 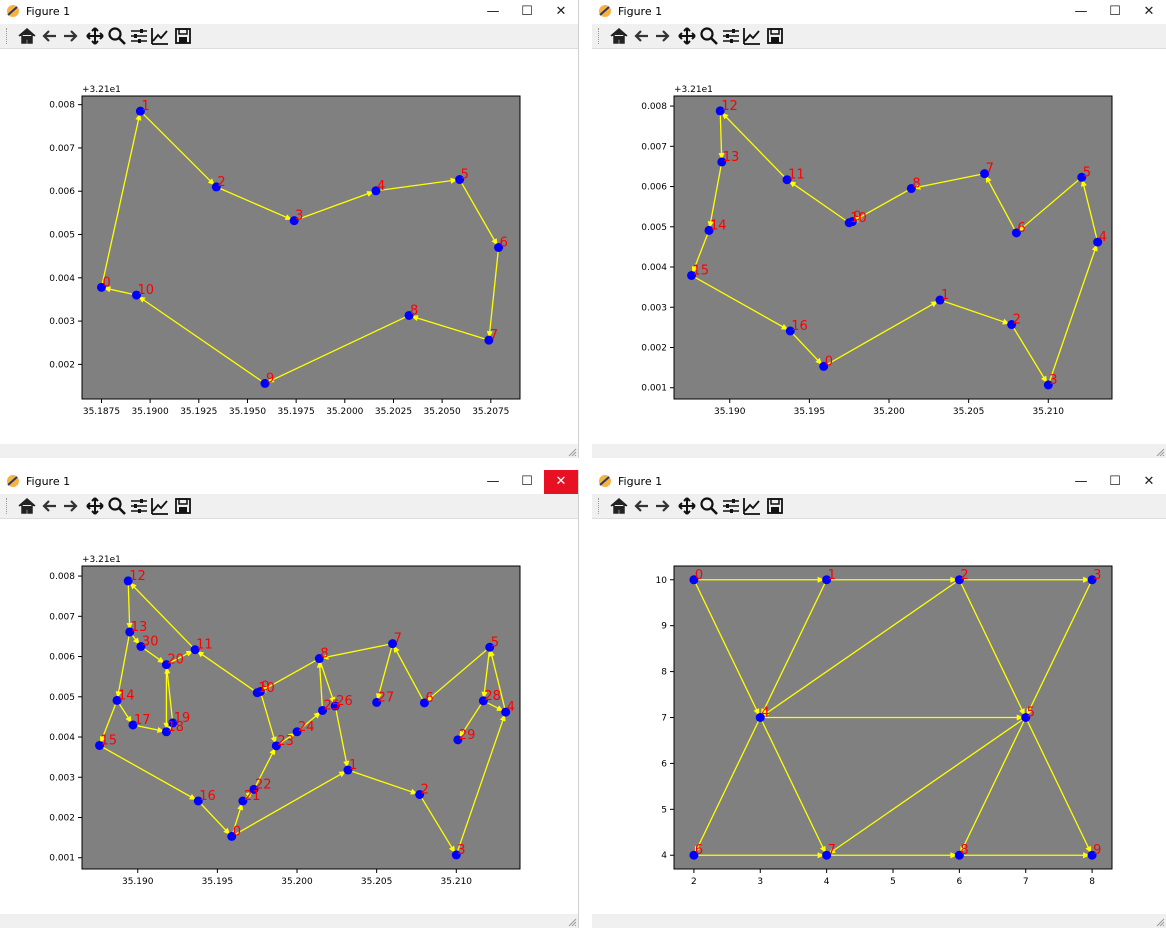 I want to click on node-label: 0, so click(x=106, y=282).